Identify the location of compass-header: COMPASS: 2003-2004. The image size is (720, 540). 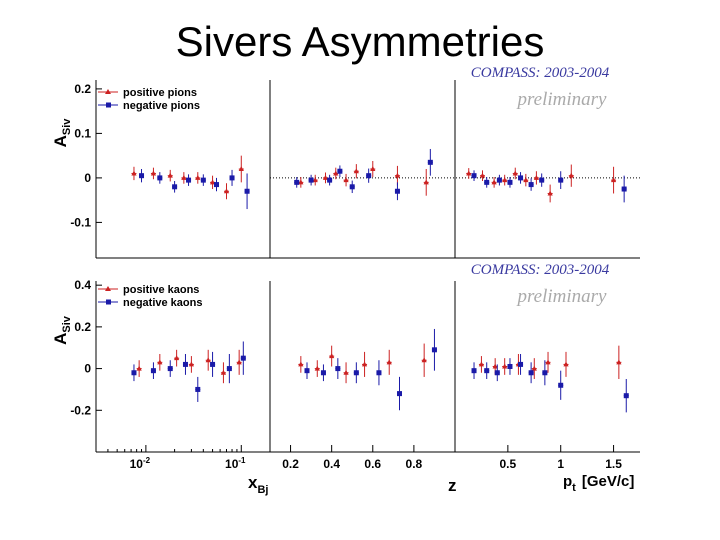
(540, 73).